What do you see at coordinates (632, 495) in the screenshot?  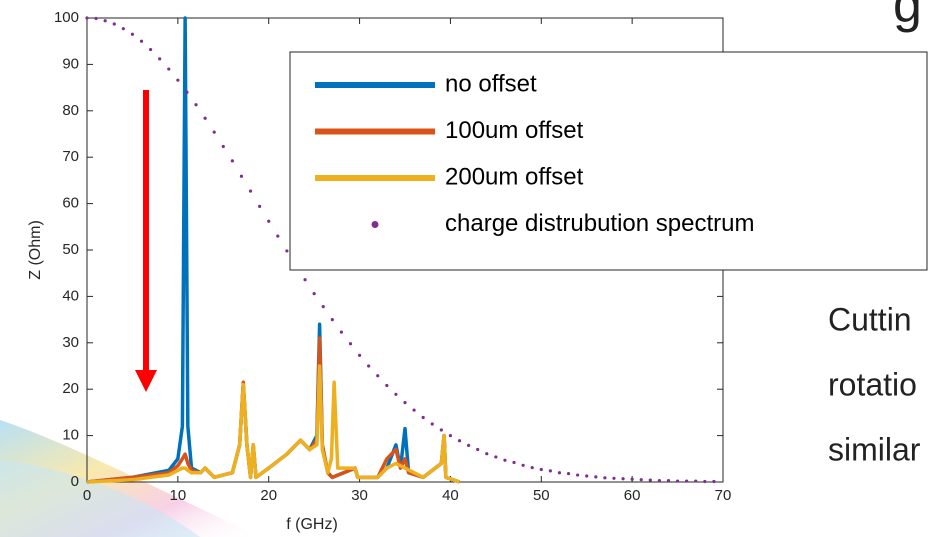 I see `x-tick-label: 60` at bounding box center [632, 495].